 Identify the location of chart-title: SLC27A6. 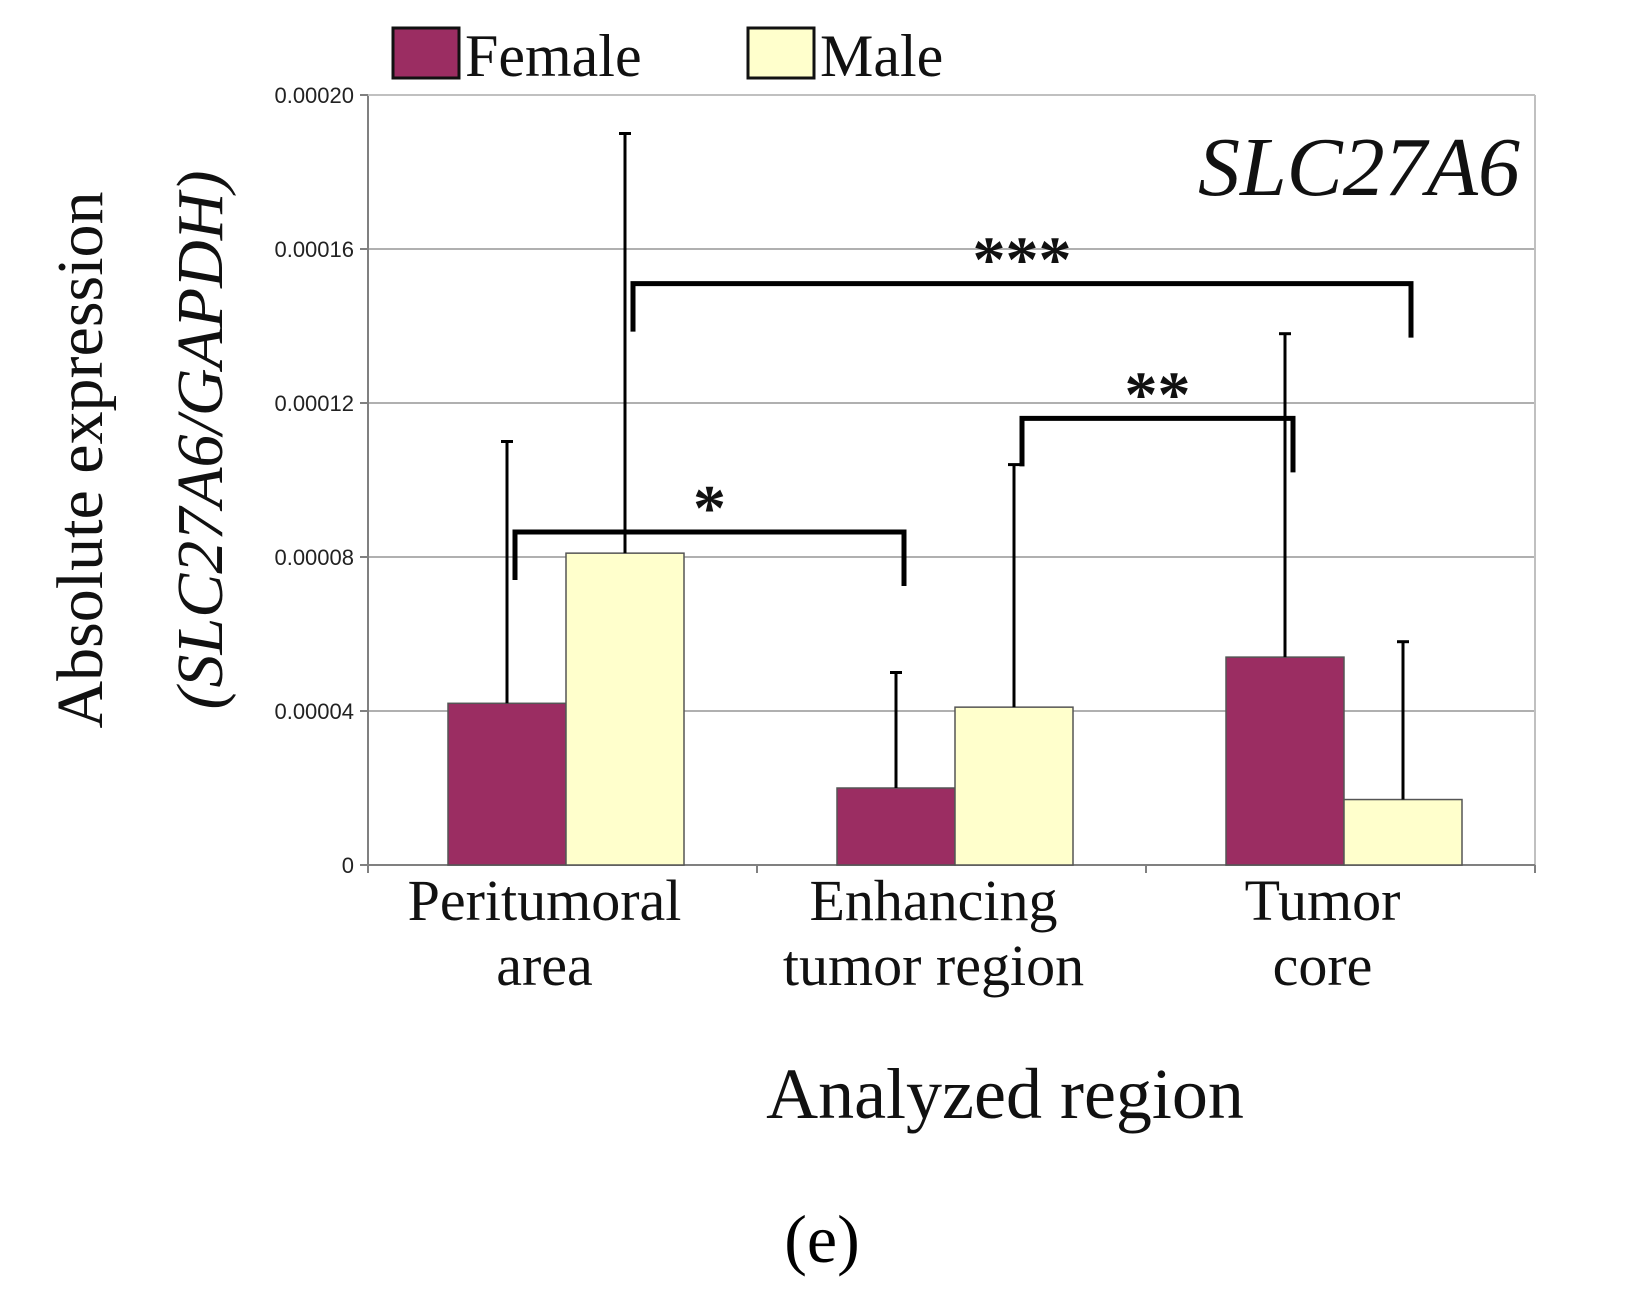
(1359, 167).